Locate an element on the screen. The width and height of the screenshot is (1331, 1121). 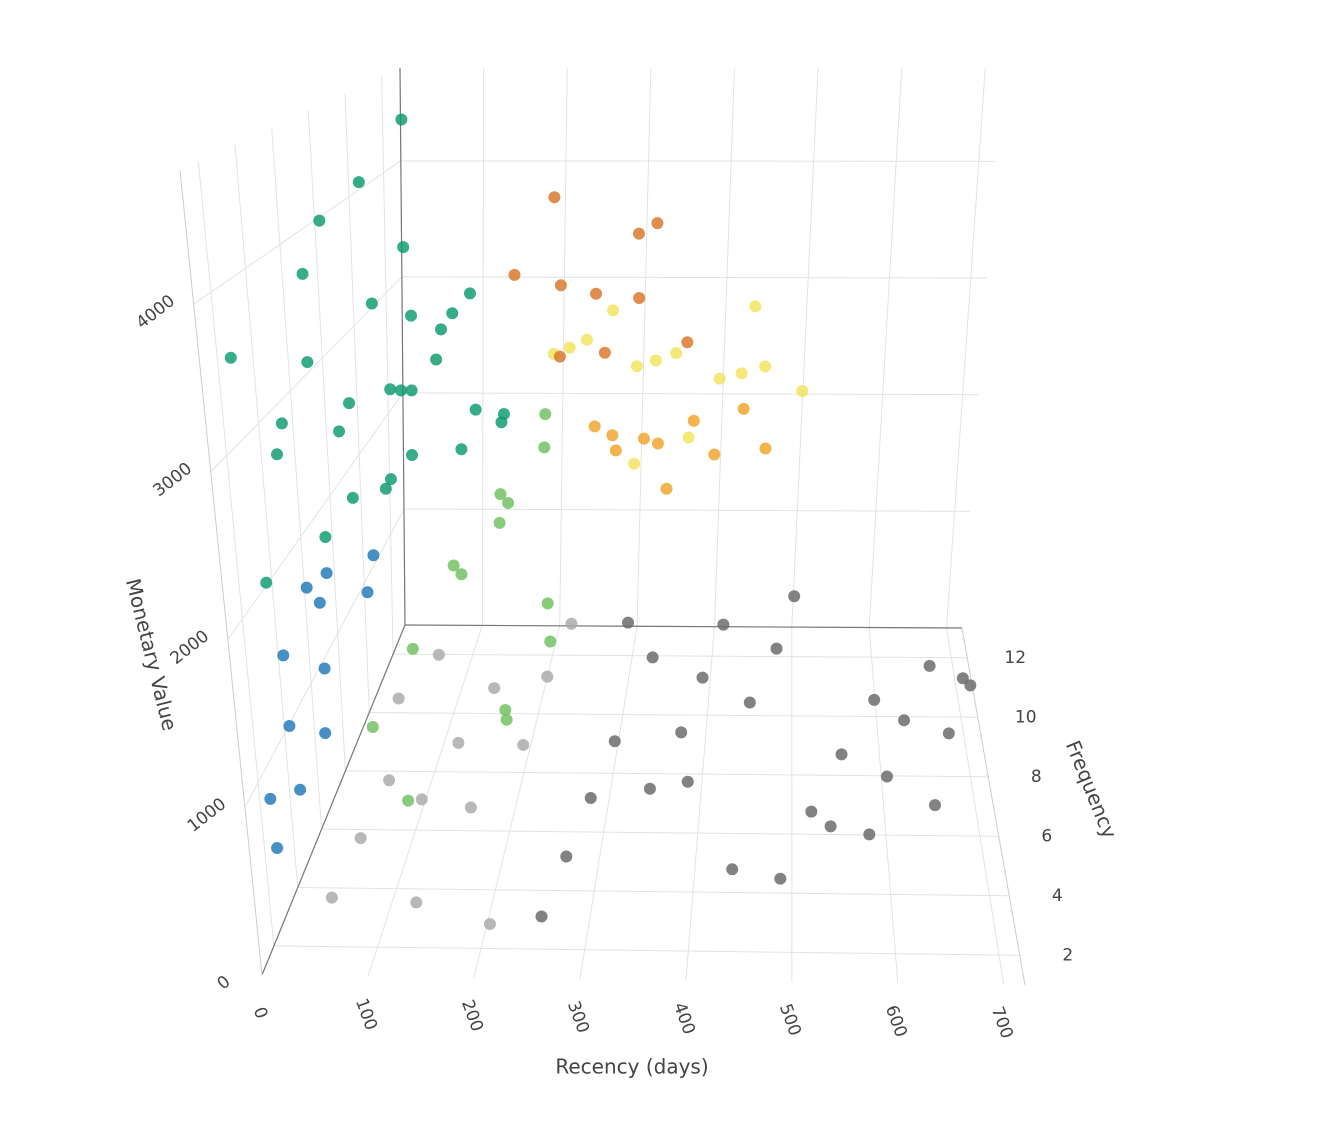
y-tick-label: 4 is located at coordinates (1057, 896).